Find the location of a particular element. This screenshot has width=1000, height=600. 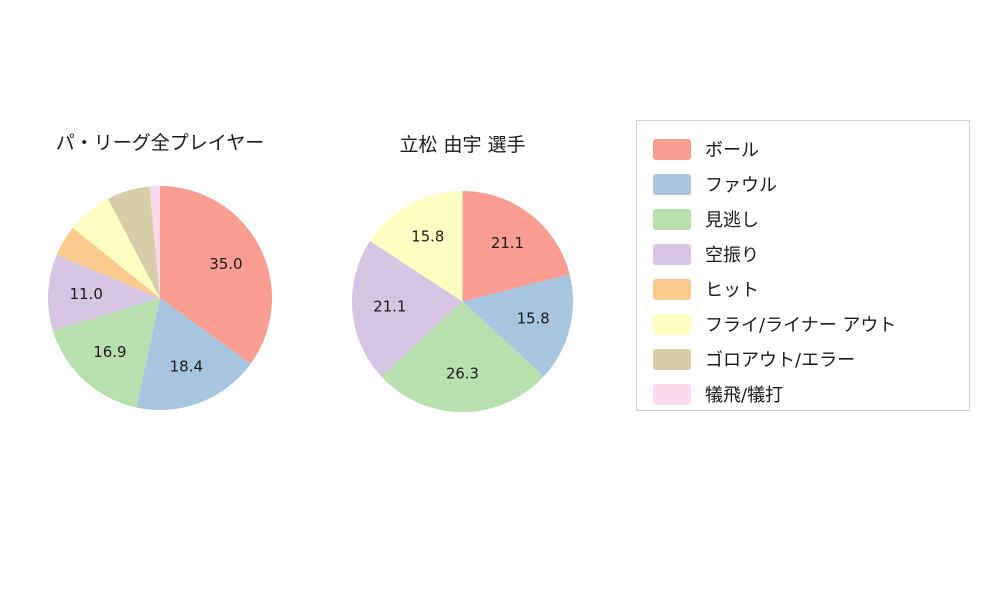

left-pie-chart: 35.0 18.4 16.9 11.0 is located at coordinates (159, 298).